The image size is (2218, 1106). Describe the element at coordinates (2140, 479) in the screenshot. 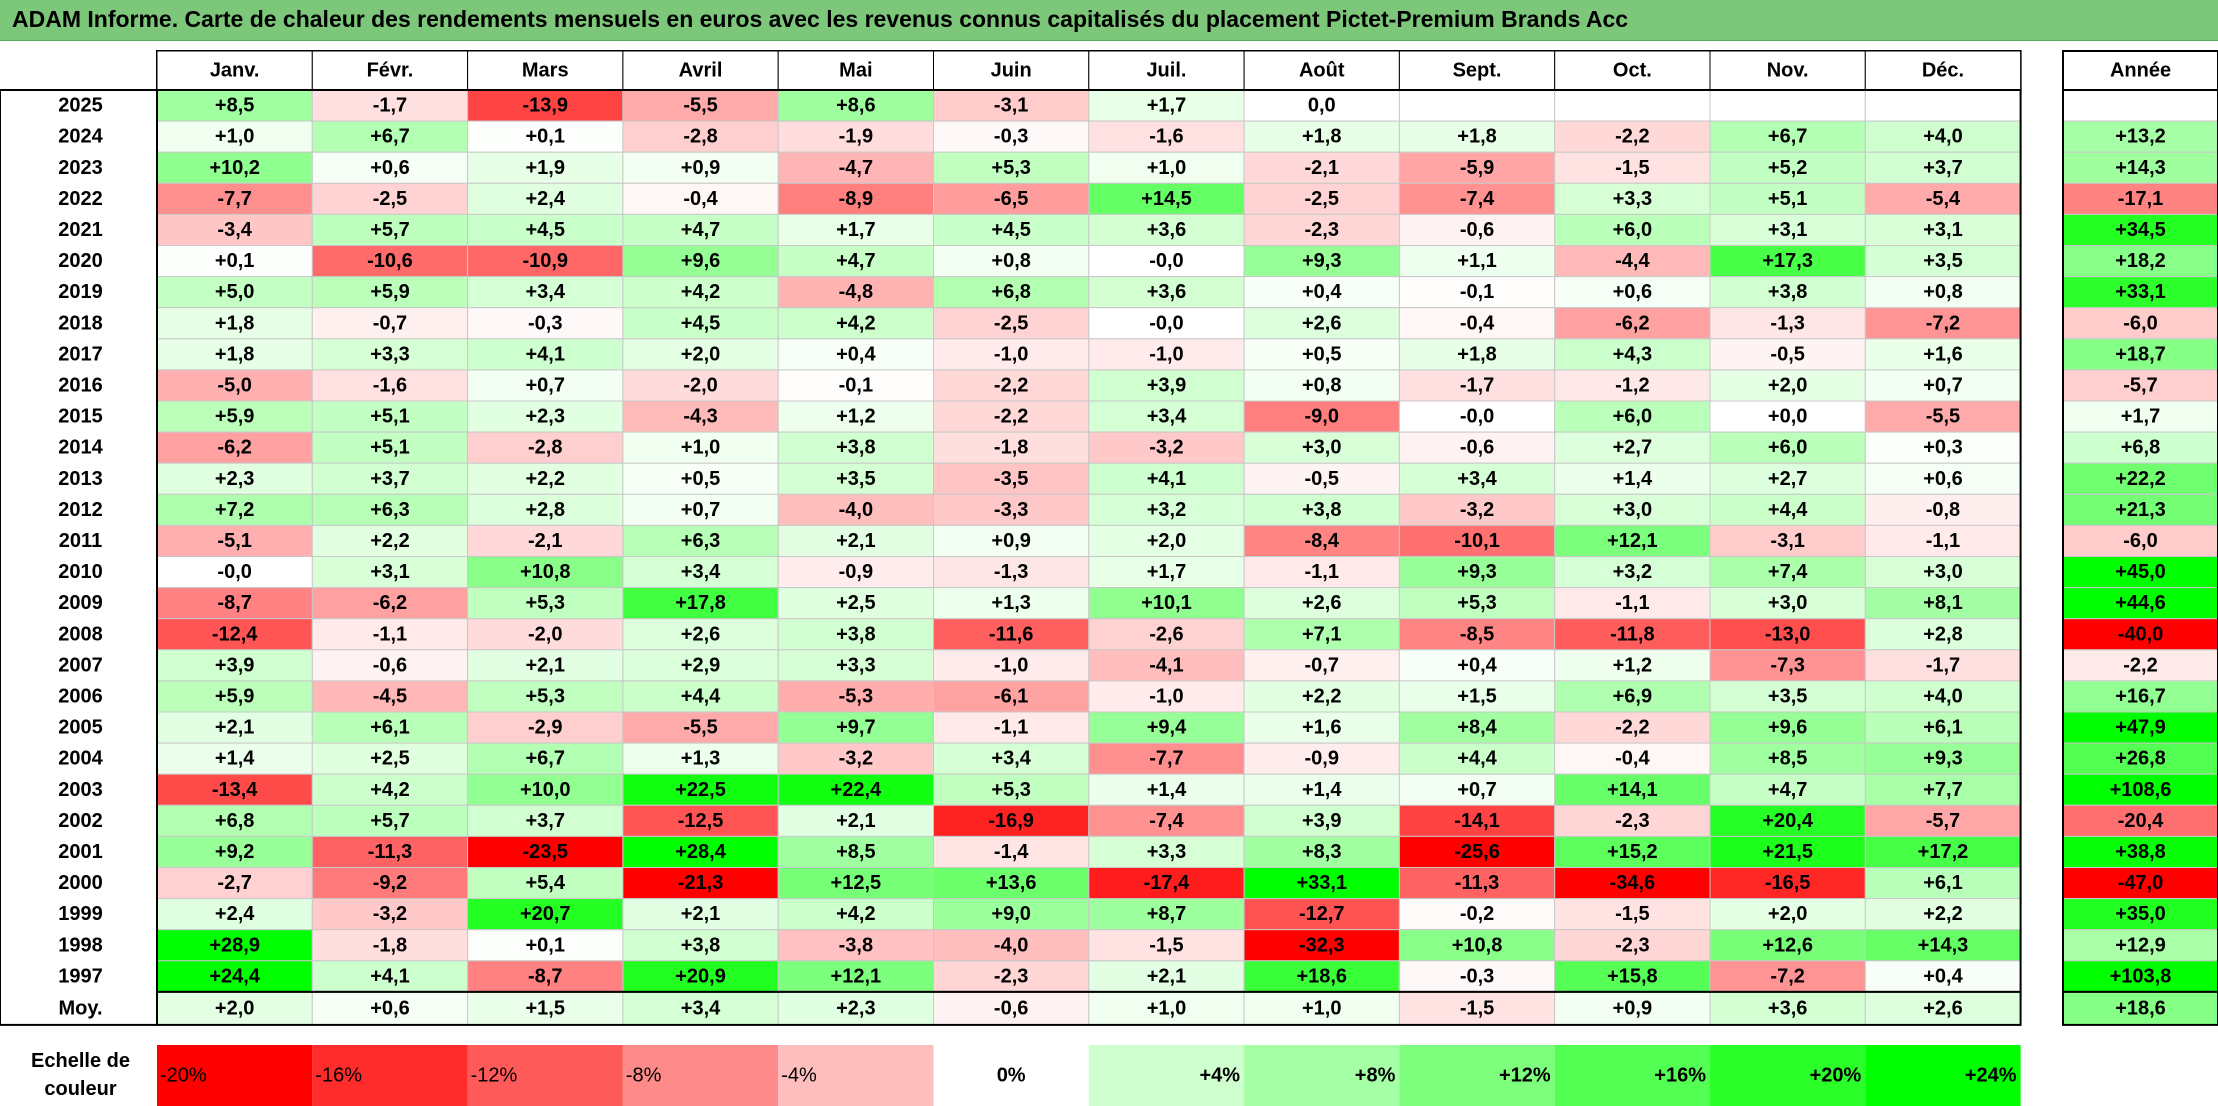

I see `annual-value: +22,2` at that location.